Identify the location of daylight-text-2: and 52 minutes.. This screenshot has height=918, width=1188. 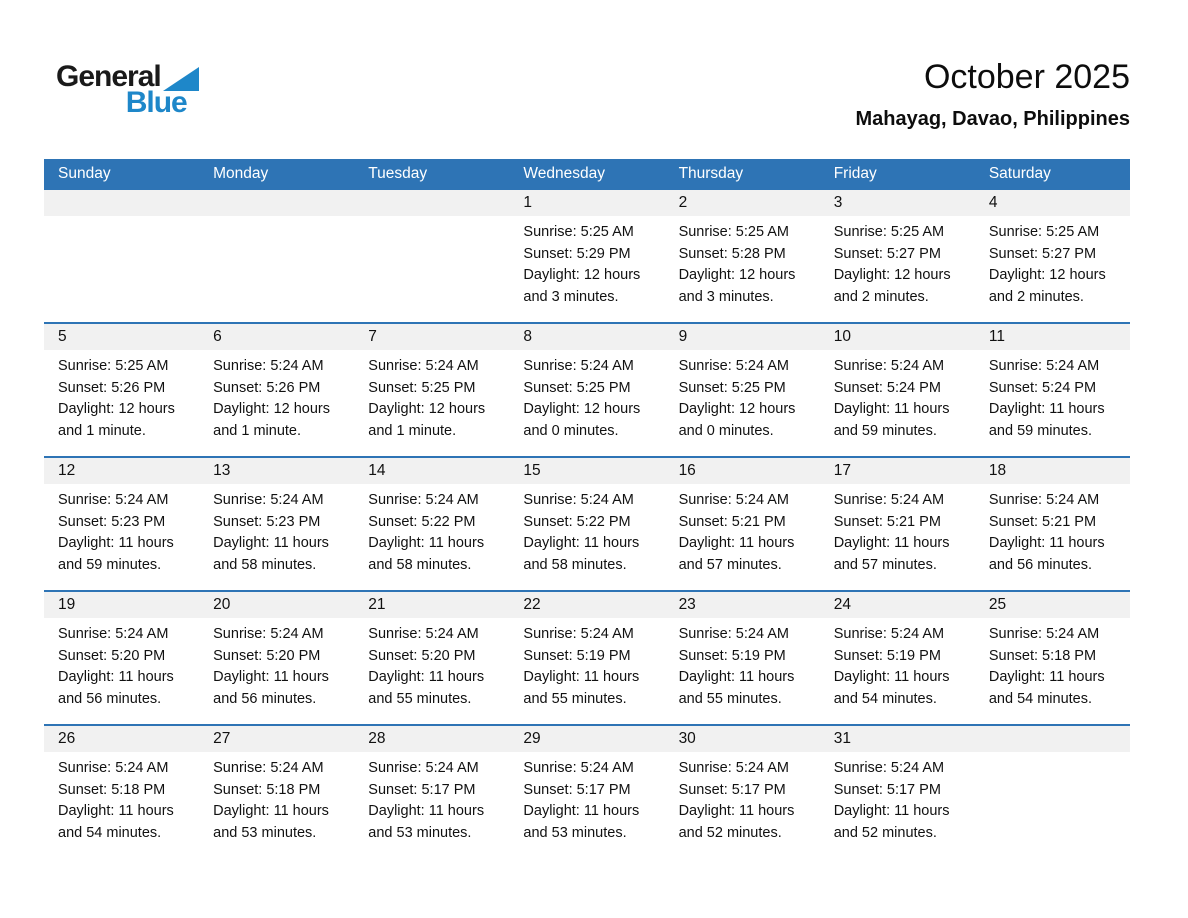
(730, 832).